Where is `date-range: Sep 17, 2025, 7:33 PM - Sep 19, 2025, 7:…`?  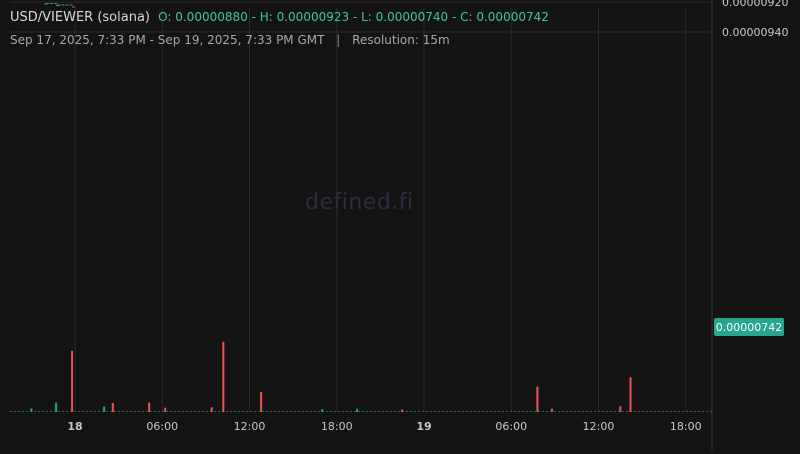
date-range: Sep 17, 2025, 7:33 PM - Sep 19, 2025, 7:… is located at coordinates (167, 40).